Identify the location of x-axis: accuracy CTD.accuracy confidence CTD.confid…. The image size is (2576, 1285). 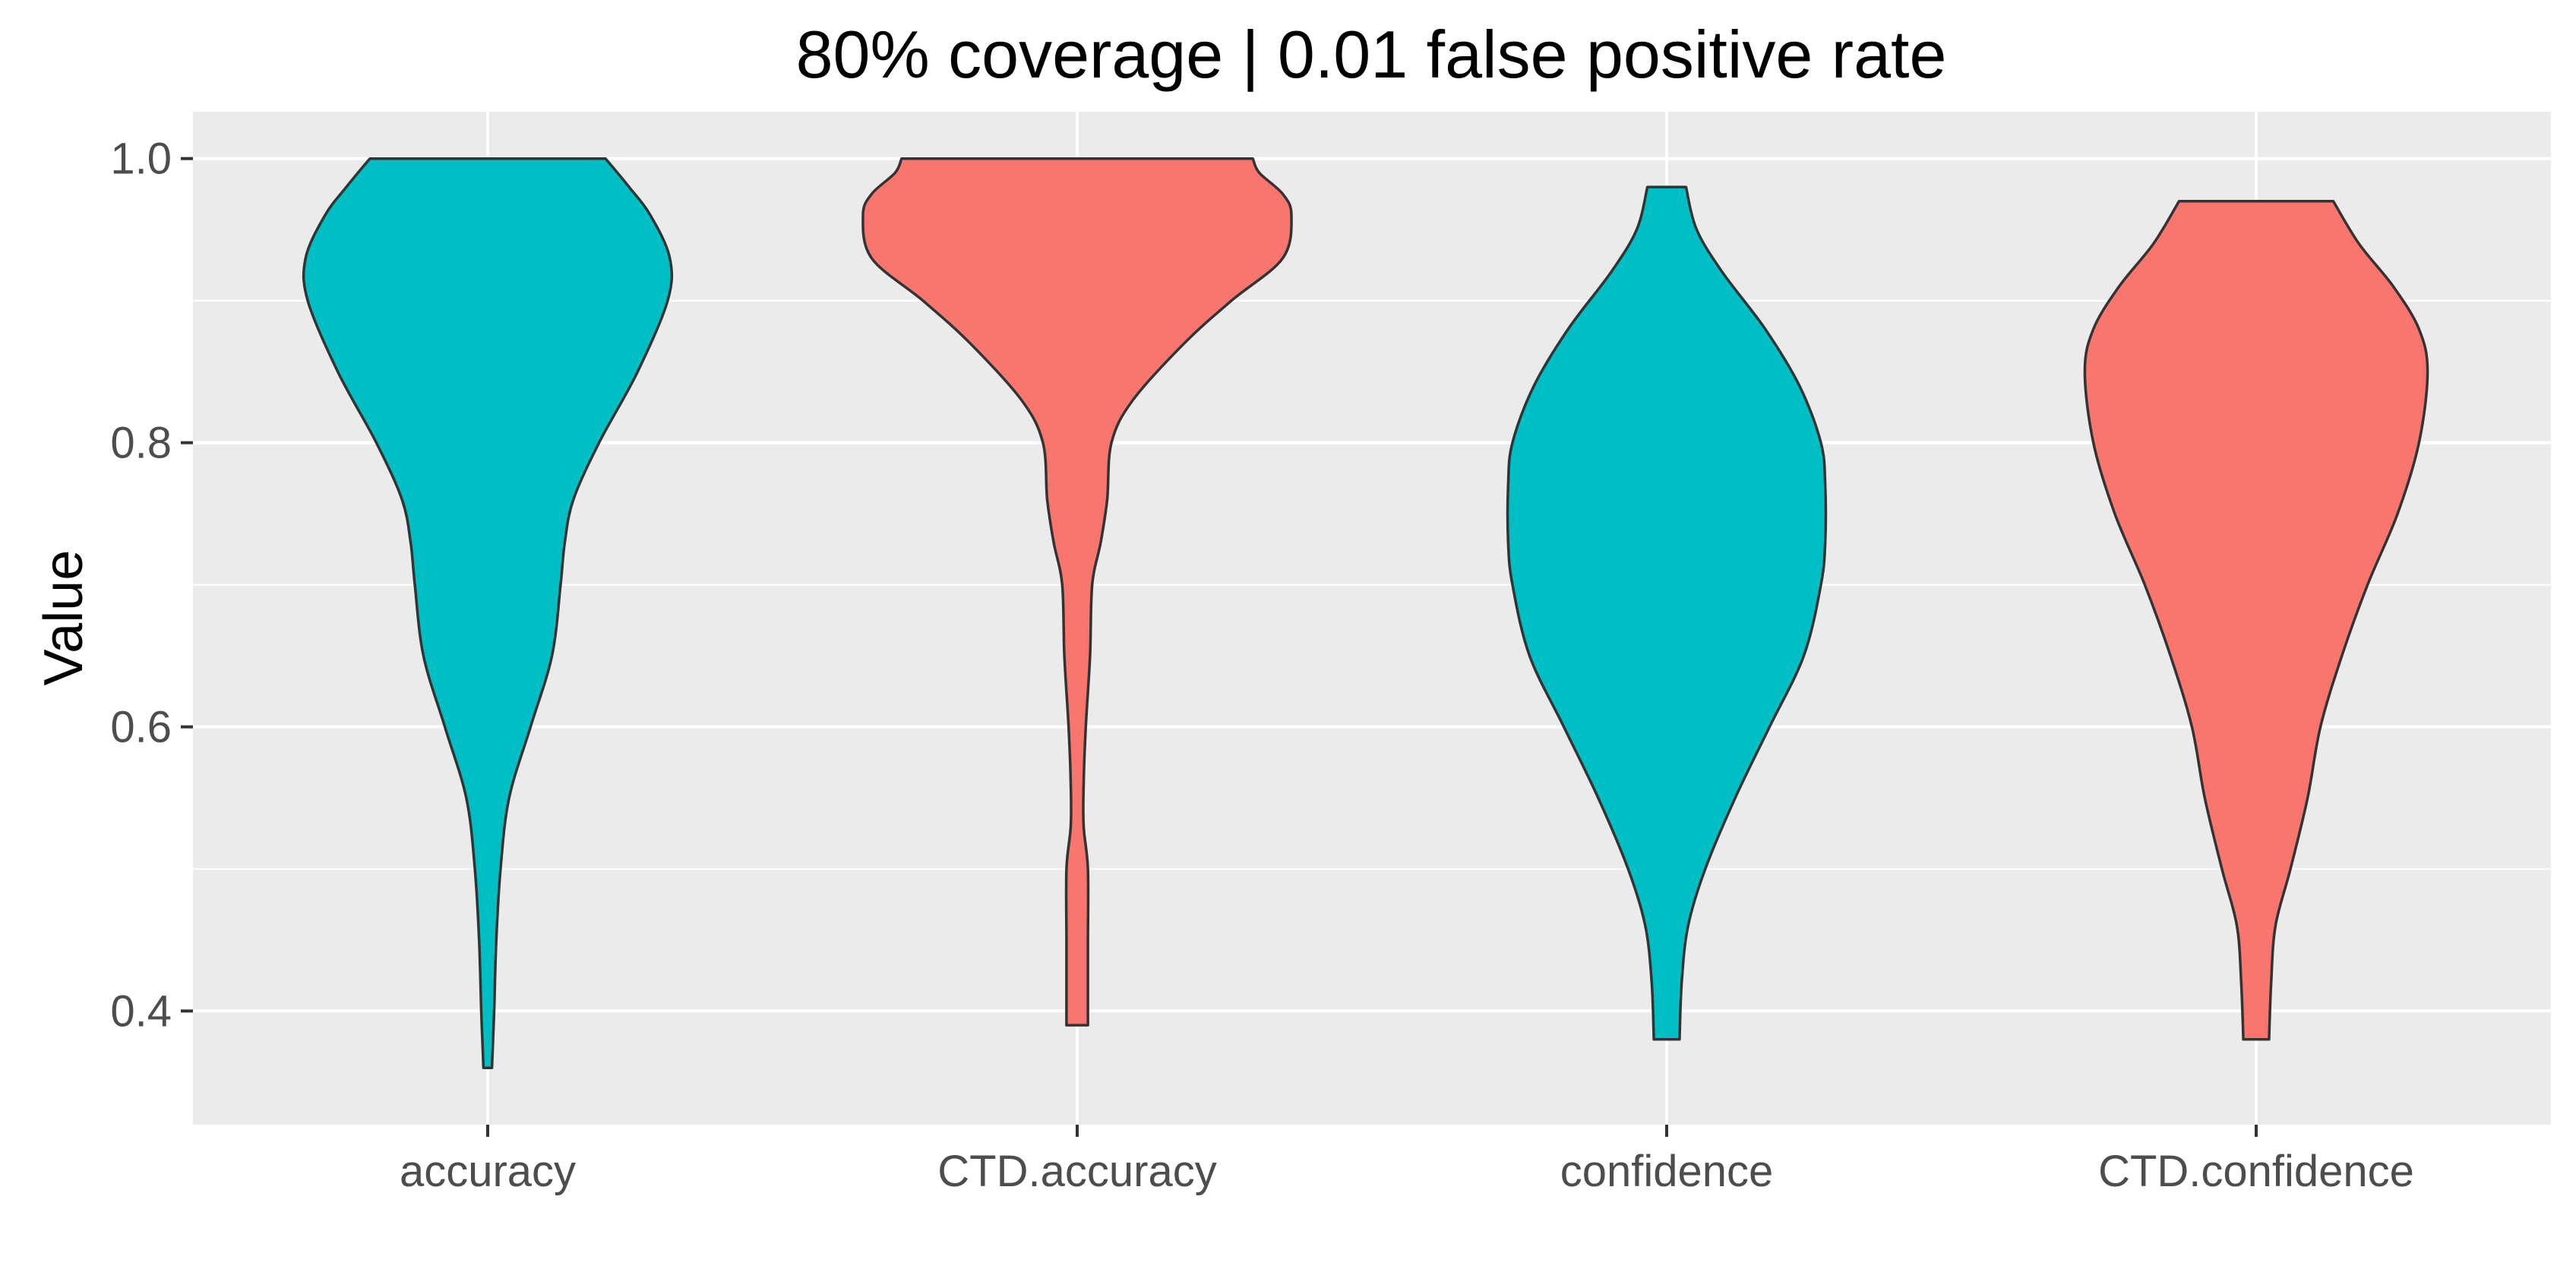
(1407, 1160).